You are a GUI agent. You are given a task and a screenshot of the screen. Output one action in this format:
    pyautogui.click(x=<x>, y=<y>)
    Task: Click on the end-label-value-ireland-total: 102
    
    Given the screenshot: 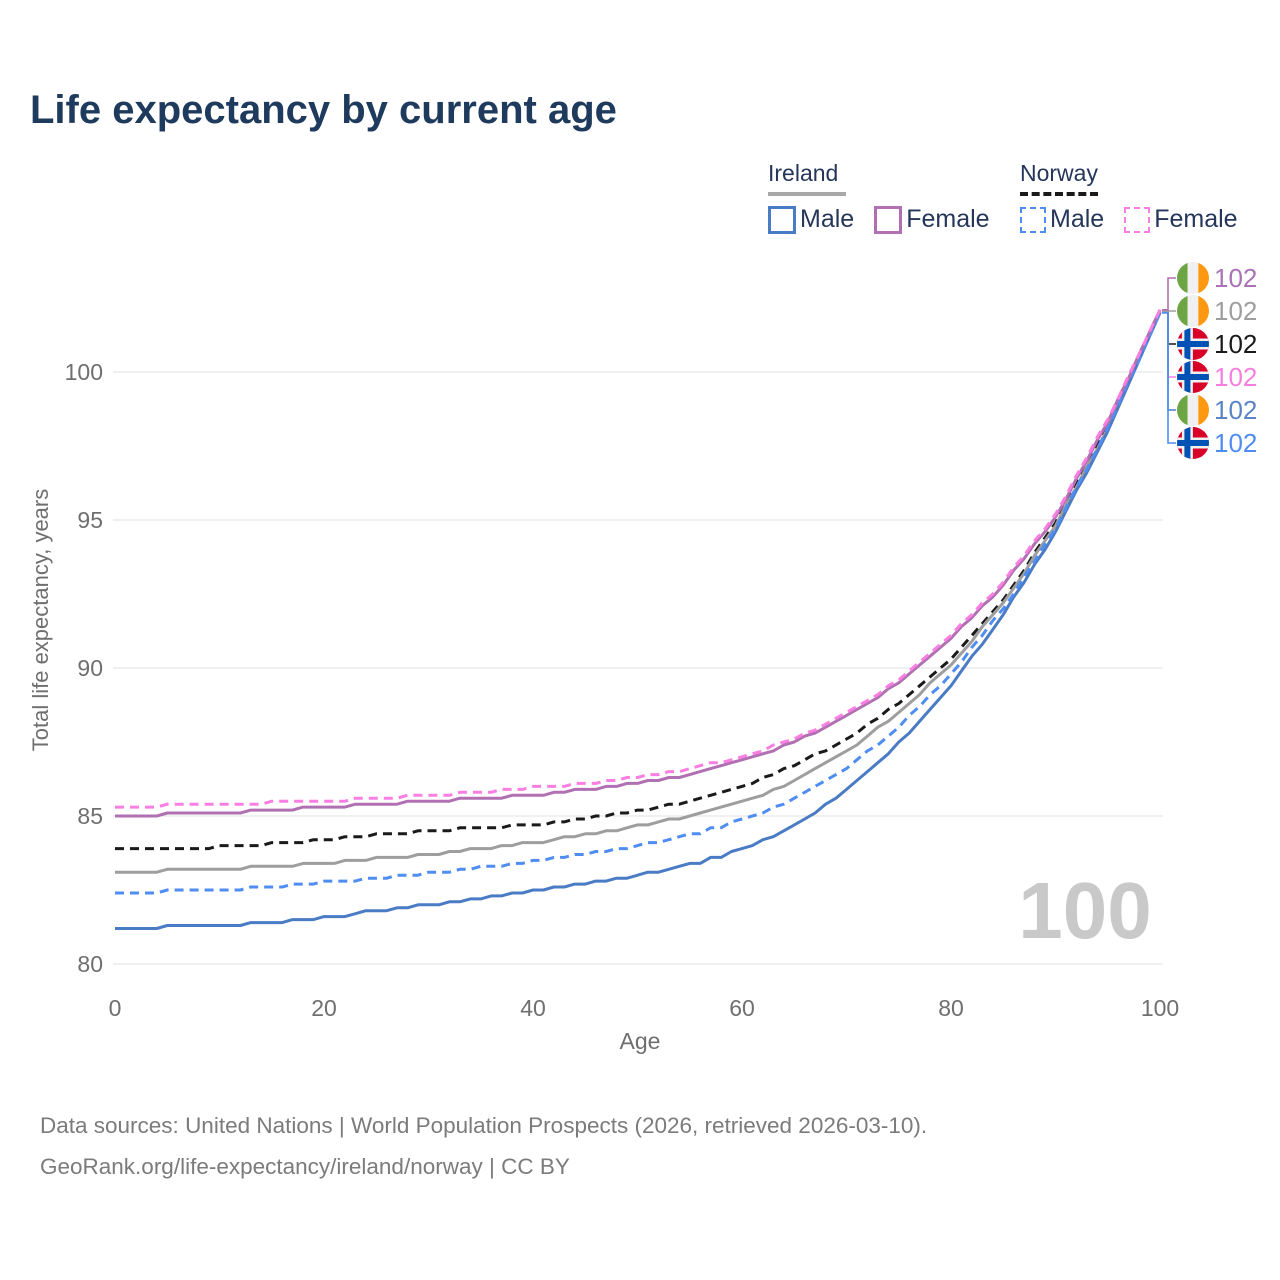 What is the action you would take?
    pyautogui.click(x=1235, y=311)
    